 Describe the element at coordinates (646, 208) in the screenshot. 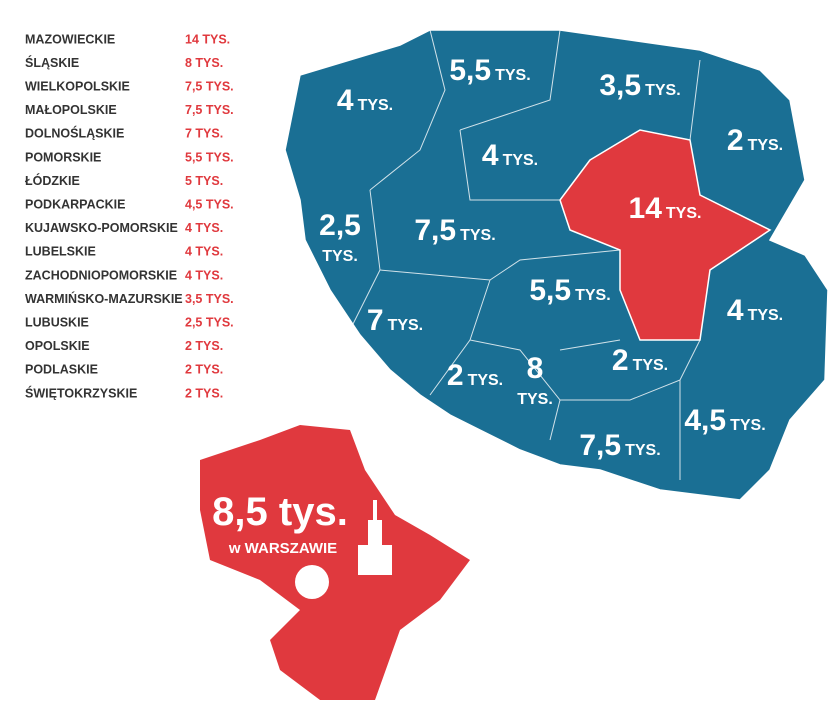

I see `map-number: 14` at that location.